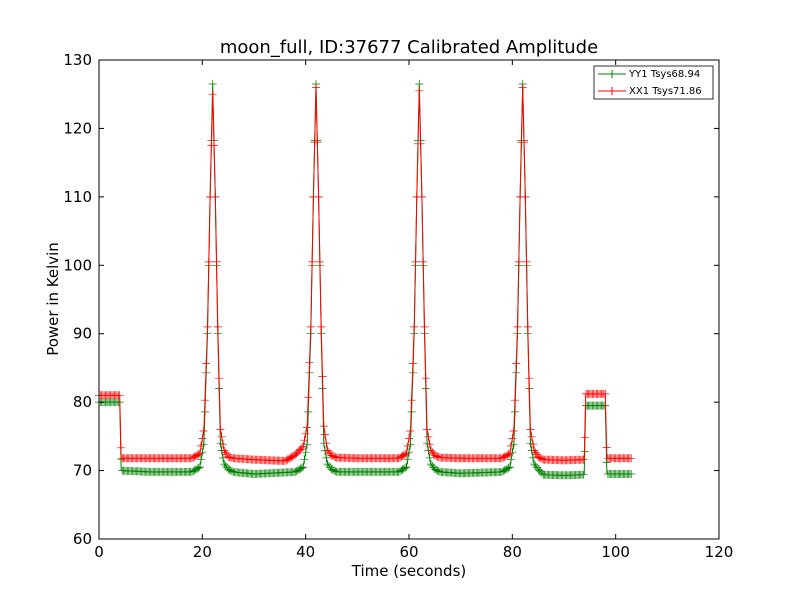  Describe the element at coordinates (664, 74) in the screenshot. I see `legend-label-yy1: YY1 Tsys68.94` at that location.